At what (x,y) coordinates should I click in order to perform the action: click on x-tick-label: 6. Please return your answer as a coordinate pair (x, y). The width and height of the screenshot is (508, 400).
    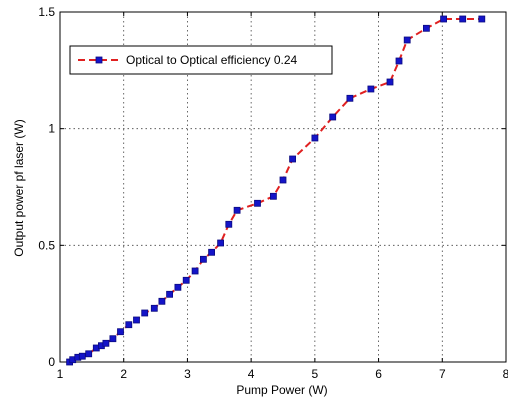
    Looking at the image, I should click on (378, 374).